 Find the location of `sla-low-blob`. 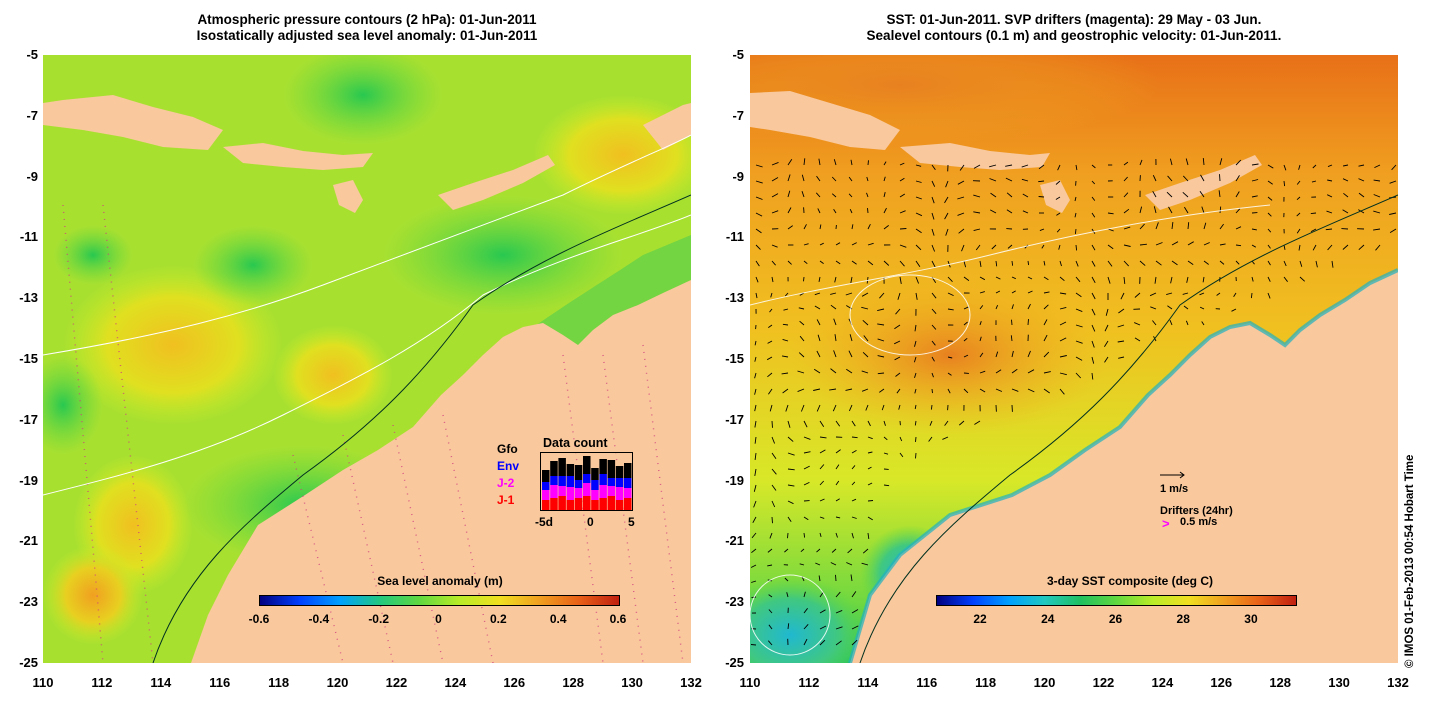

sla-low-blob is located at coordinates (73, 405).